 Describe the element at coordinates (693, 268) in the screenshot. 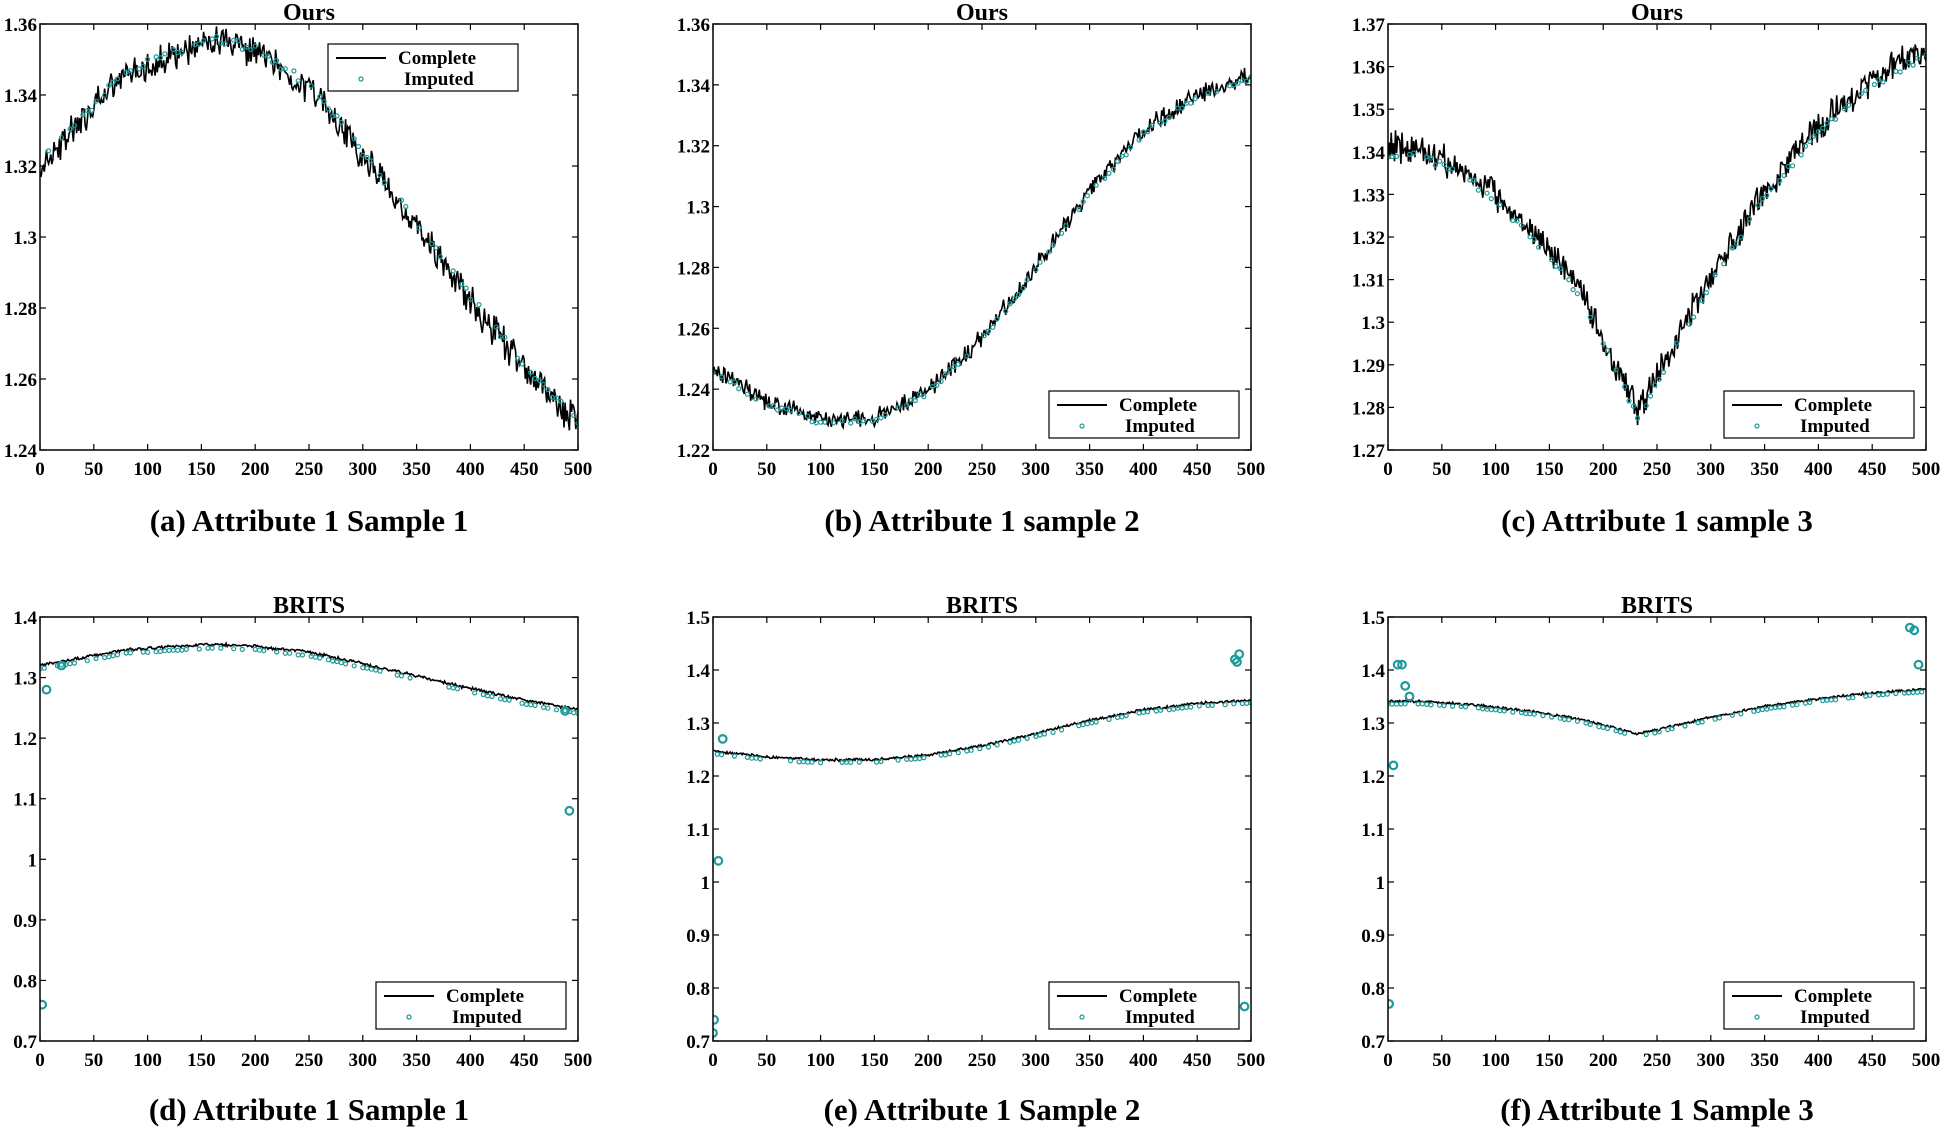

I see `y-tick-label: 1.28` at that location.